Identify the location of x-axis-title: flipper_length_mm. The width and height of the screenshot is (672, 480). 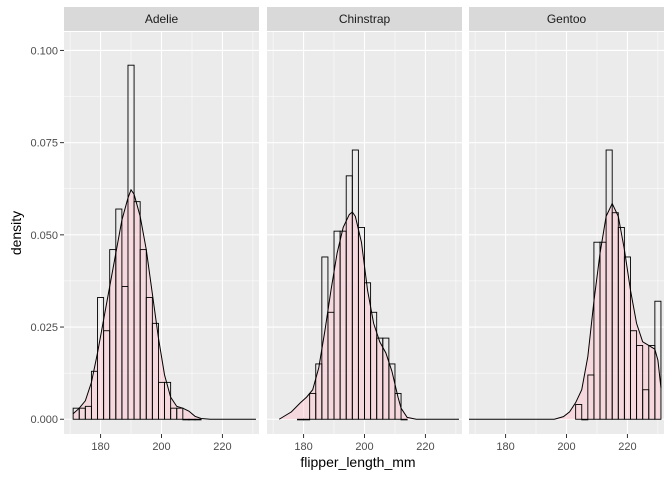
(357, 462).